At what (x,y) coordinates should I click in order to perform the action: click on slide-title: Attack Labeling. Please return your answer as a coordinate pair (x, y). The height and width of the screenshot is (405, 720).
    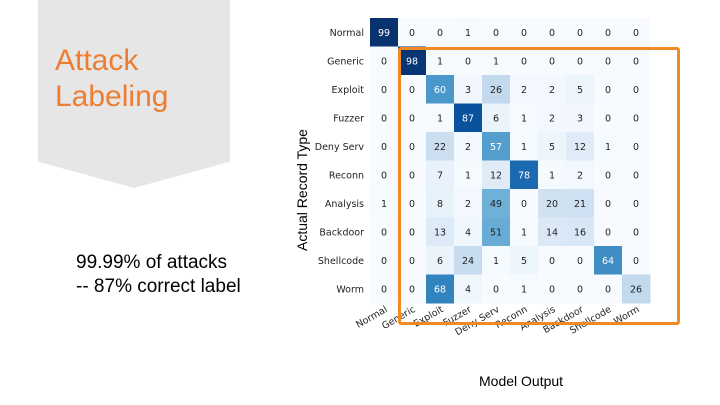
    Looking at the image, I should click on (140, 79).